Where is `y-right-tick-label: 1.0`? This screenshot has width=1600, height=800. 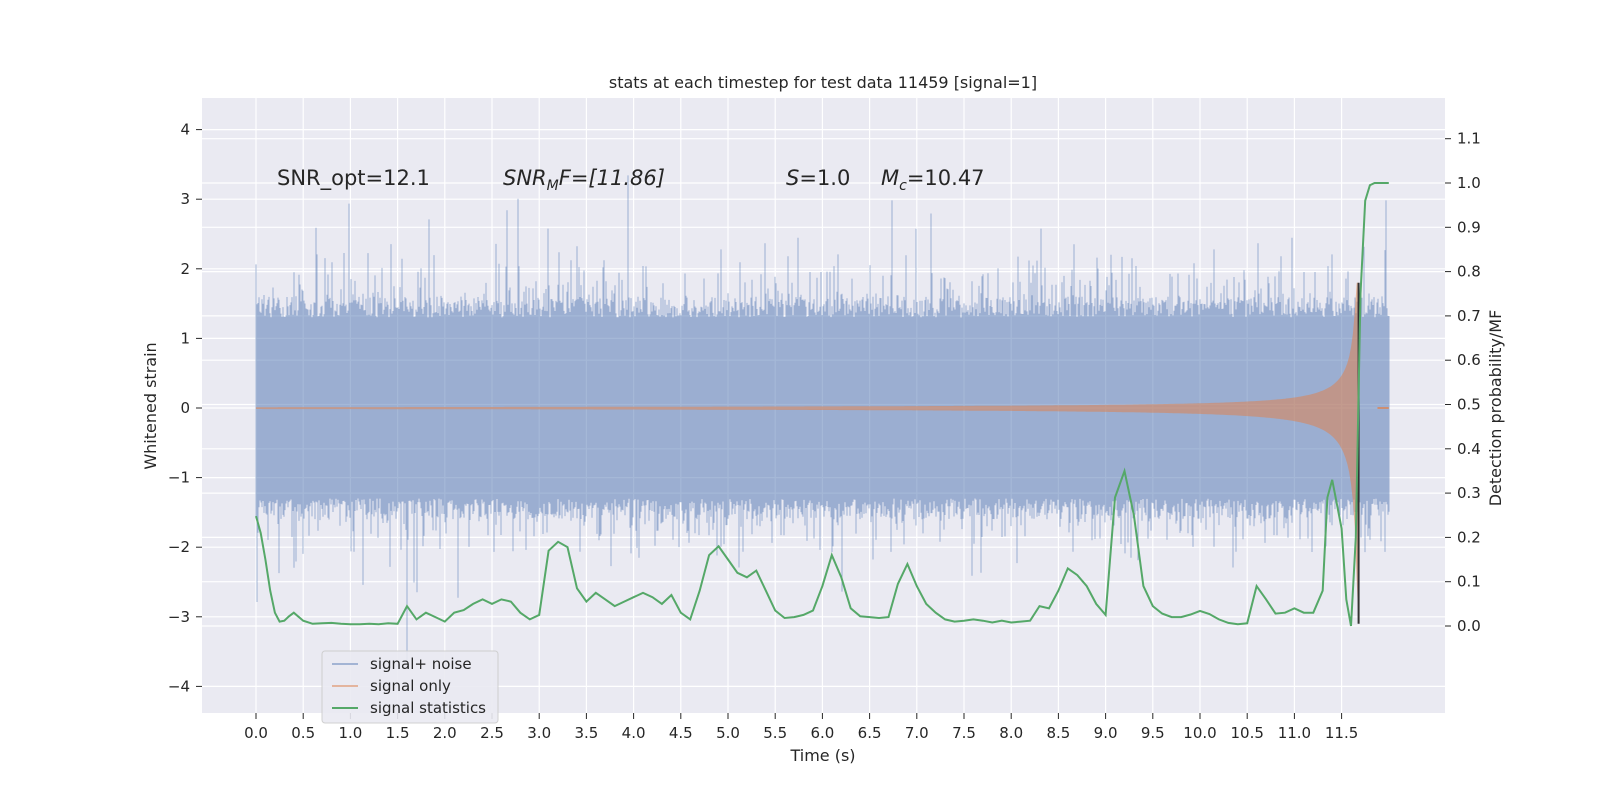 y-right-tick-label: 1.0 is located at coordinates (1469, 183).